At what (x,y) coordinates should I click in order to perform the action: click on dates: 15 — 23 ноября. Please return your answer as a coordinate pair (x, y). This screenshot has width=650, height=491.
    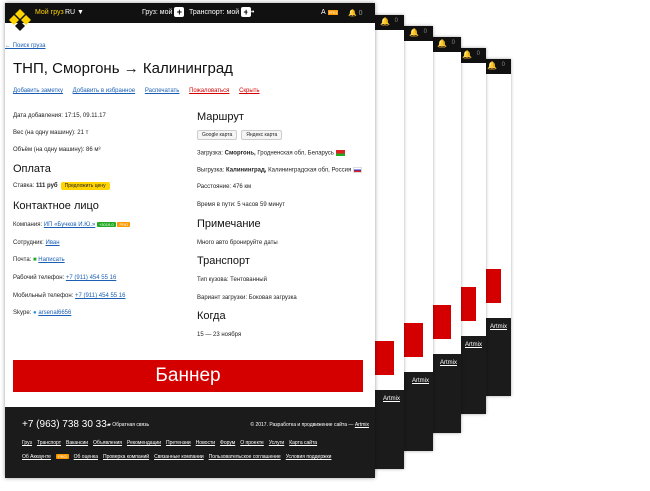
    Looking at the image, I should click on (219, 335).